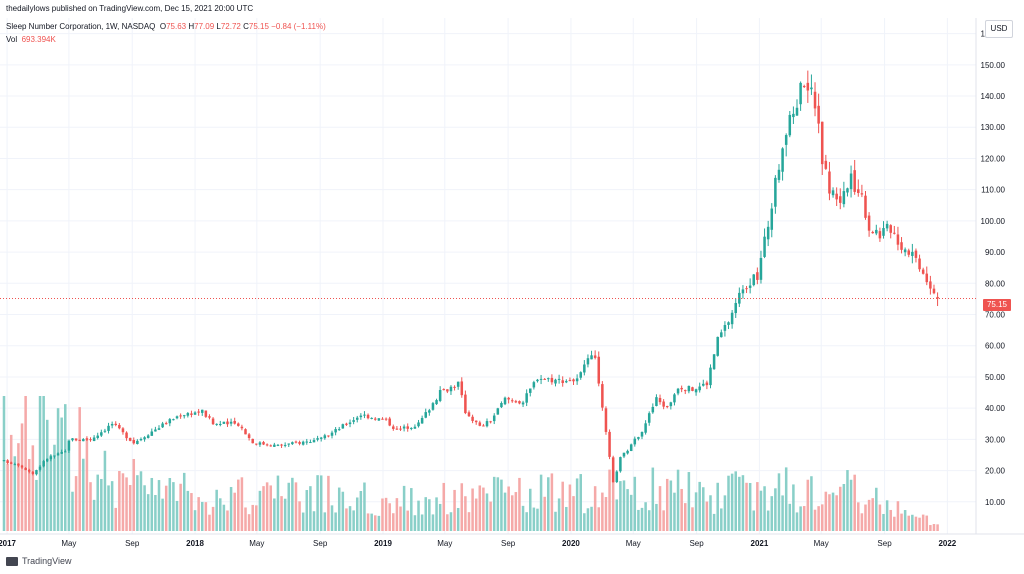  Describe the element at coordinates (12, 39) in the screenshot. I see `volume-label: Vol` at that location.